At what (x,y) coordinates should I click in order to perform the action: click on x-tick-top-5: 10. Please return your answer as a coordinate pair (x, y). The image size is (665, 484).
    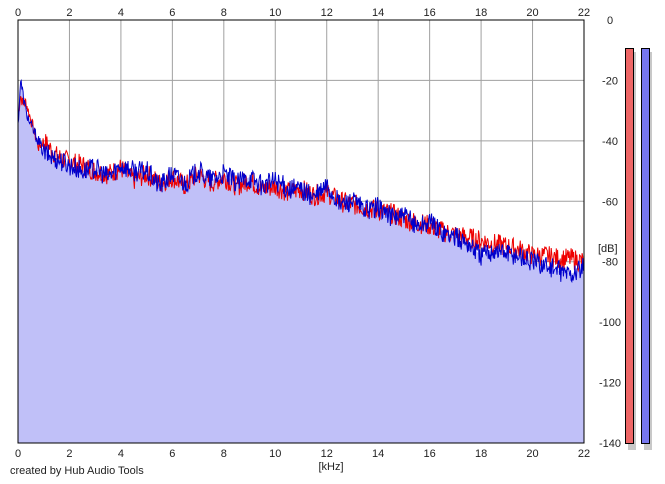
    Looking at the image, I should click on (275, 13).